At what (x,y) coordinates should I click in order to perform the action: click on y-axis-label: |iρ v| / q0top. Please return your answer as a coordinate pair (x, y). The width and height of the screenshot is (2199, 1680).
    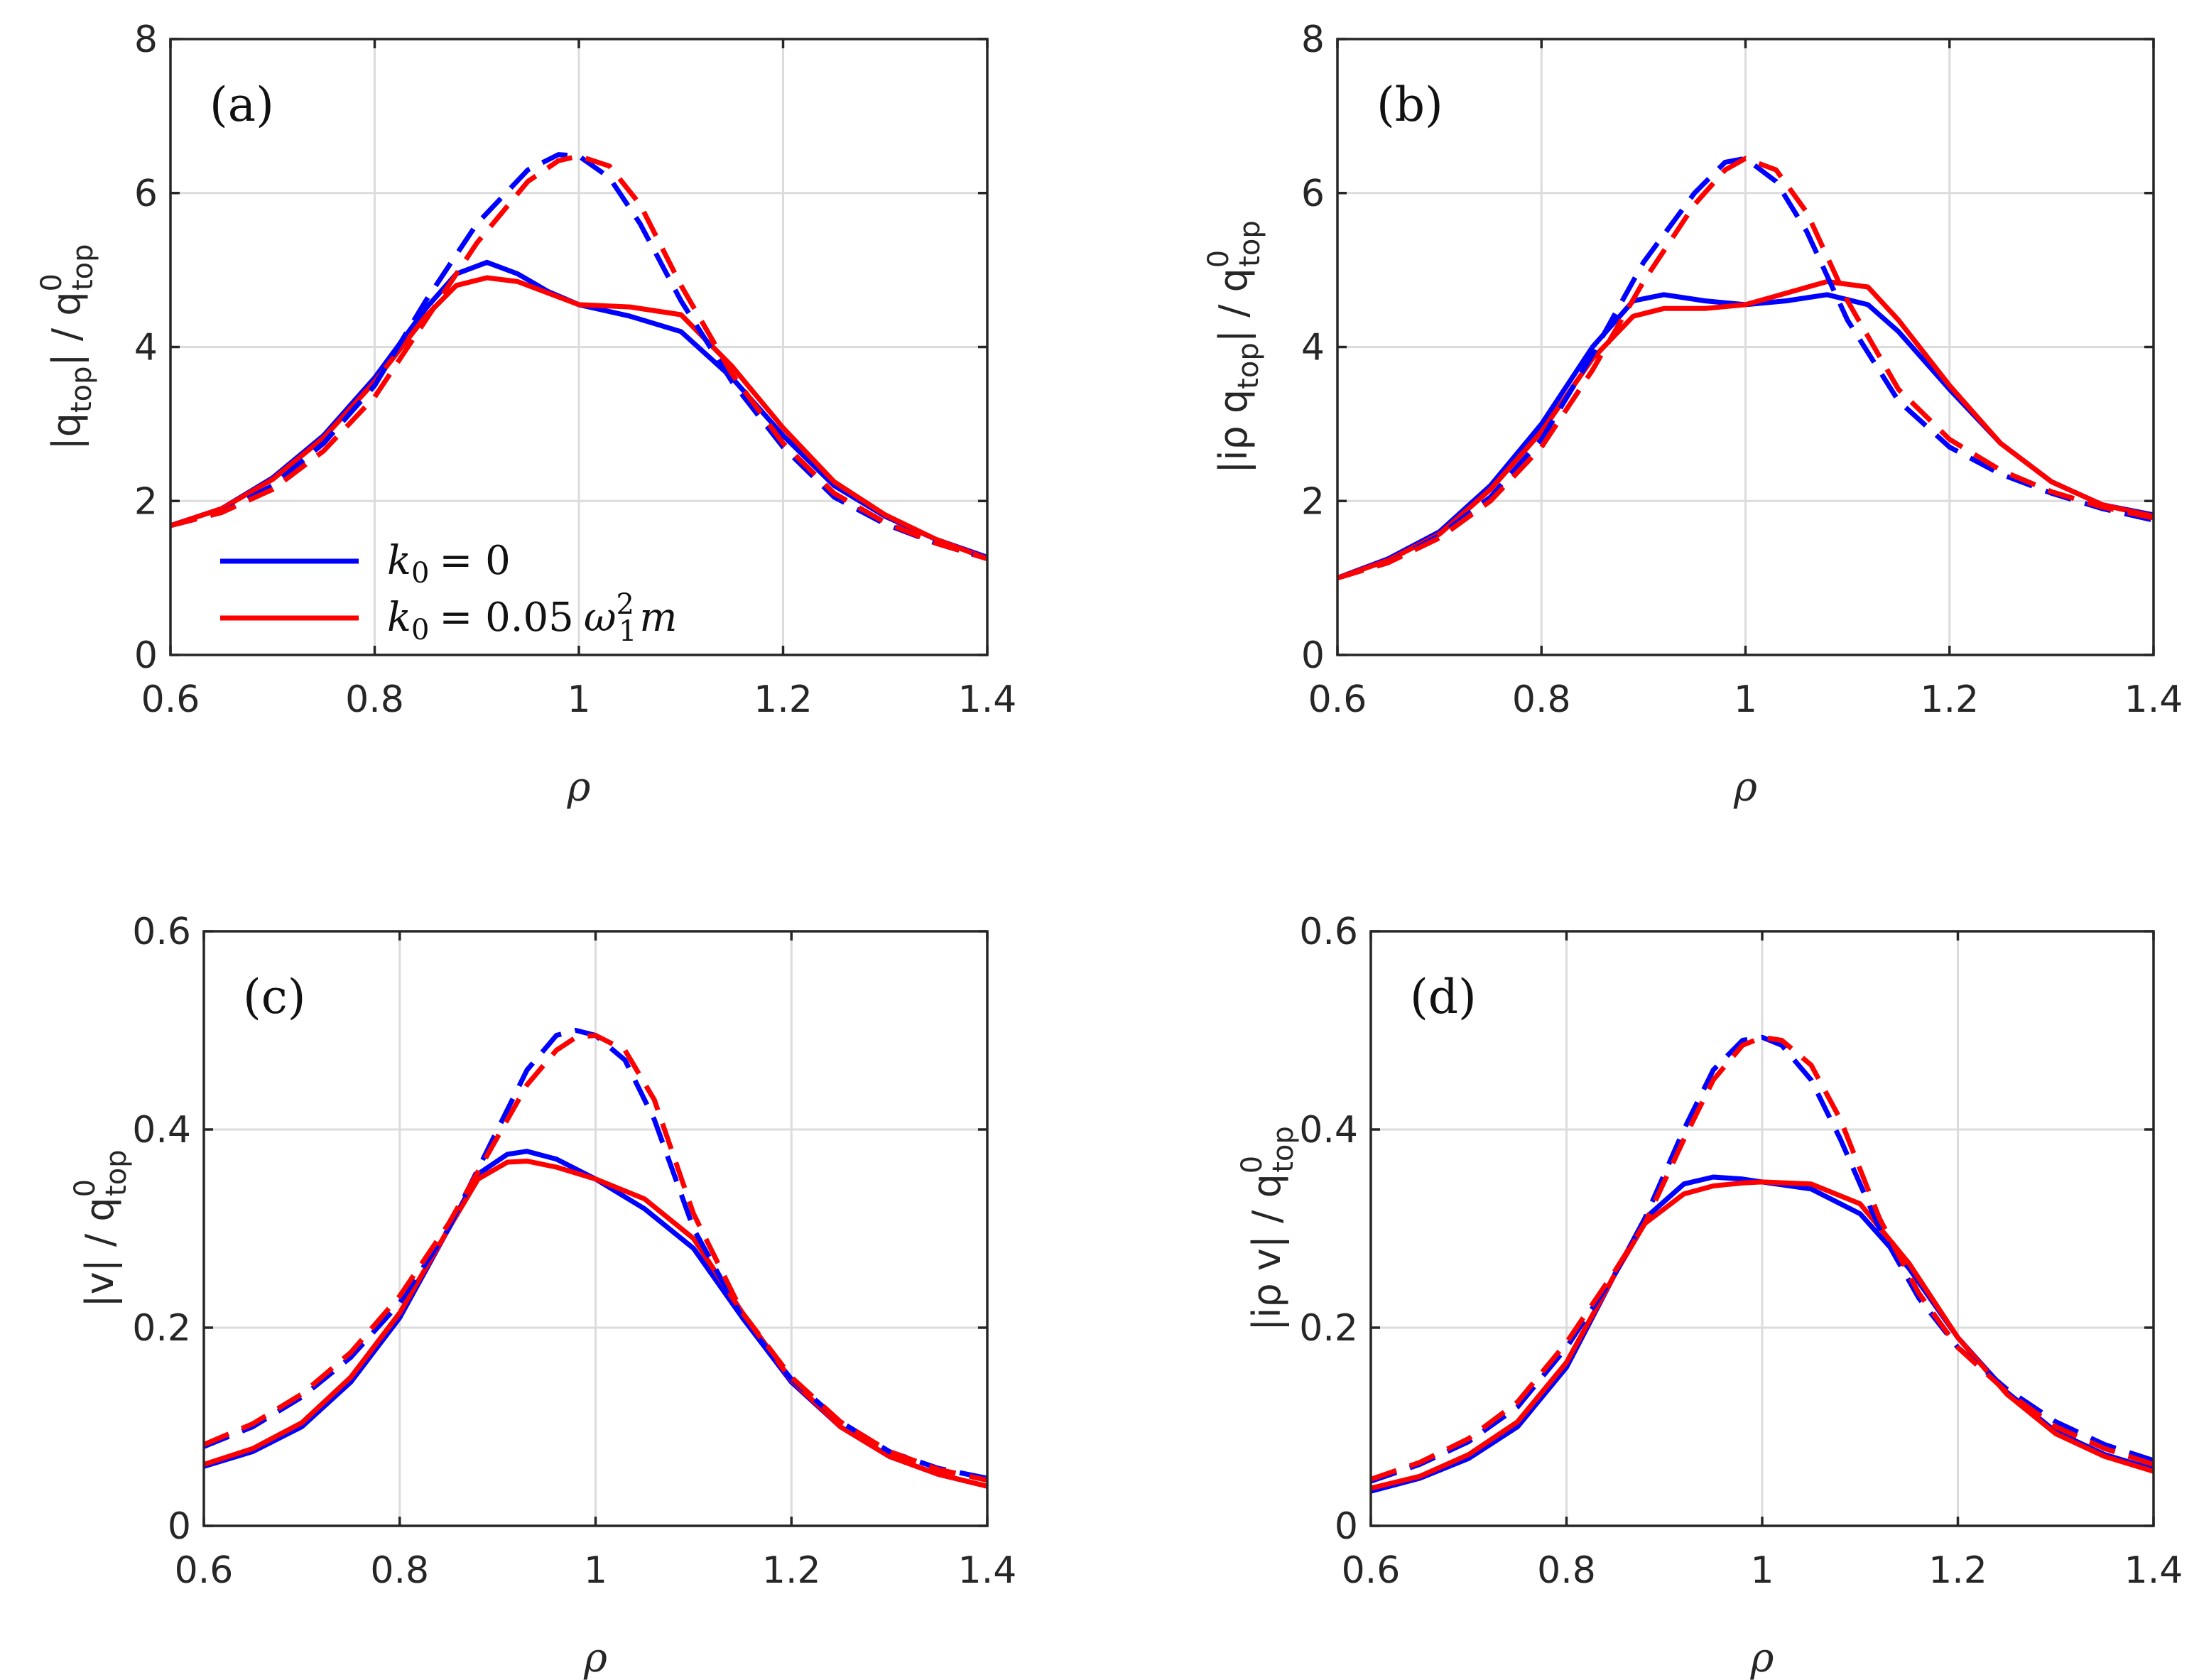
    Looking at the image, I should click on (1268, 1229).